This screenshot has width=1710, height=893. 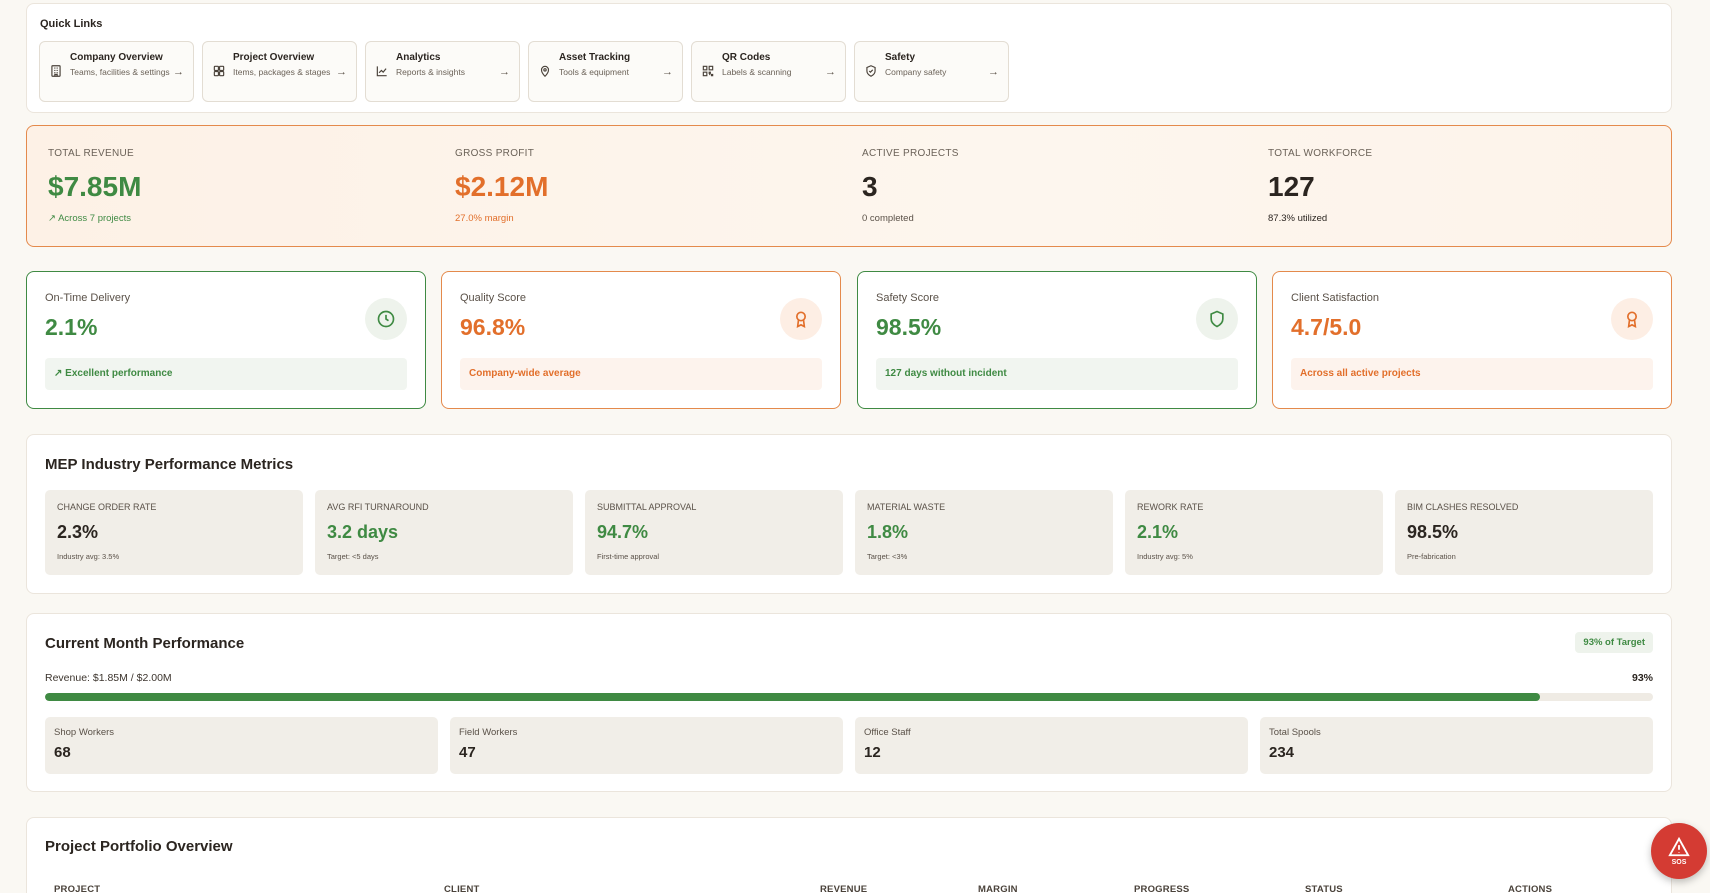 I want to click on revenue-progress-percent: 93%, so click(x=1642, y=678).